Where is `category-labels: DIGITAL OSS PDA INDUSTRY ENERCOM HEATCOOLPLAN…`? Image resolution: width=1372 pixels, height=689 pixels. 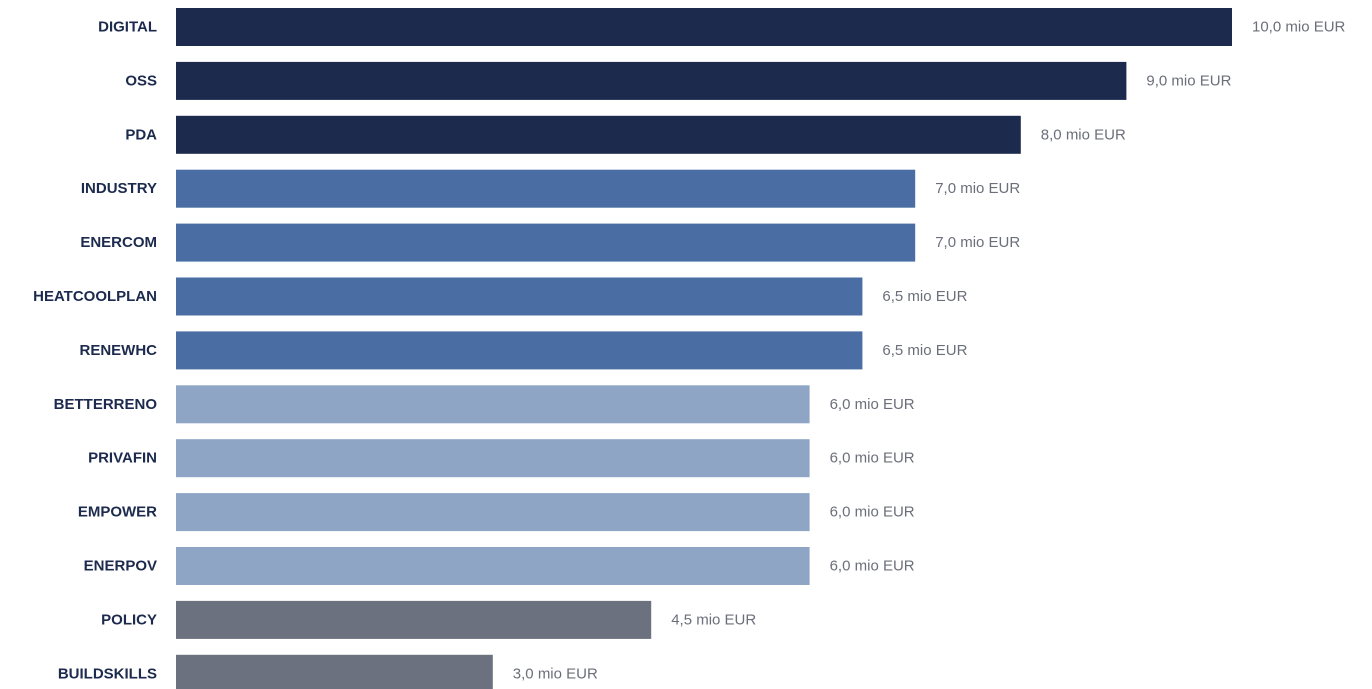 category-labels: DIGITAL OSS PDA INDUSTRY ENERCOM HEATCOOLPLAN… is located at coordinates (95, 351).